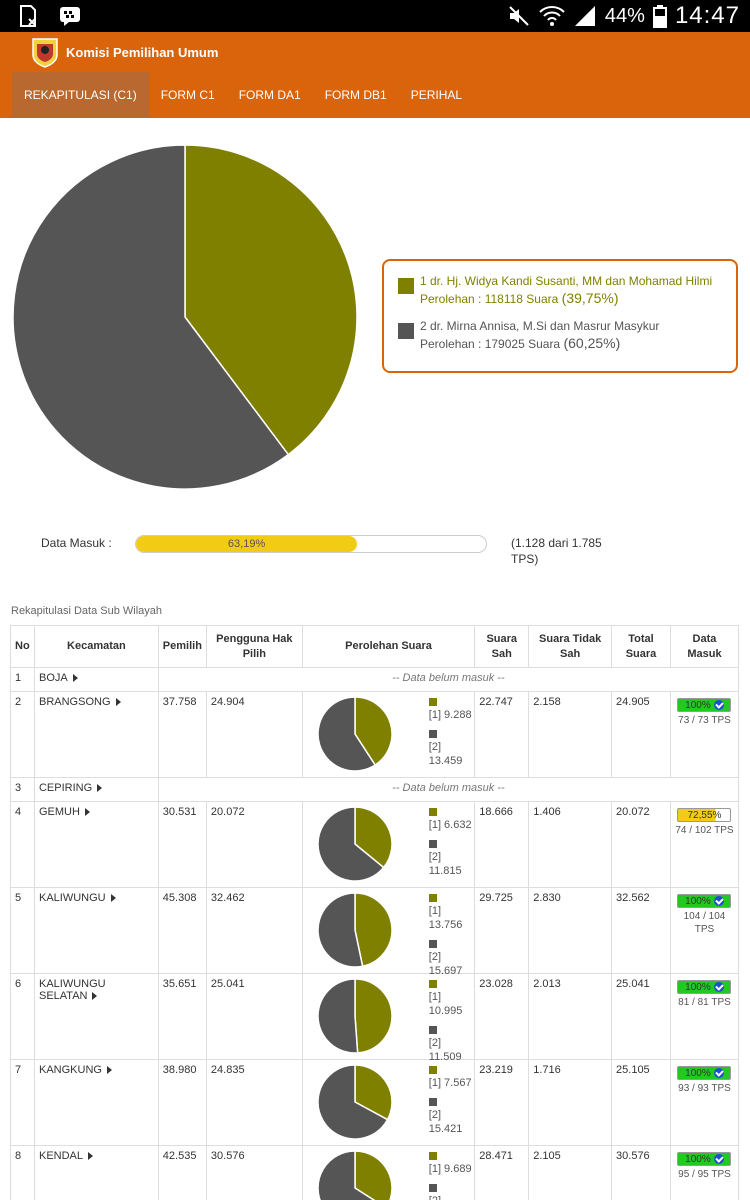 Image resolution: width=750 pixels, height=1200 pixels. Describe the element at coordinates (53, 678) in the screenshot. I see `kecamatan-name: BOJA` at that location.